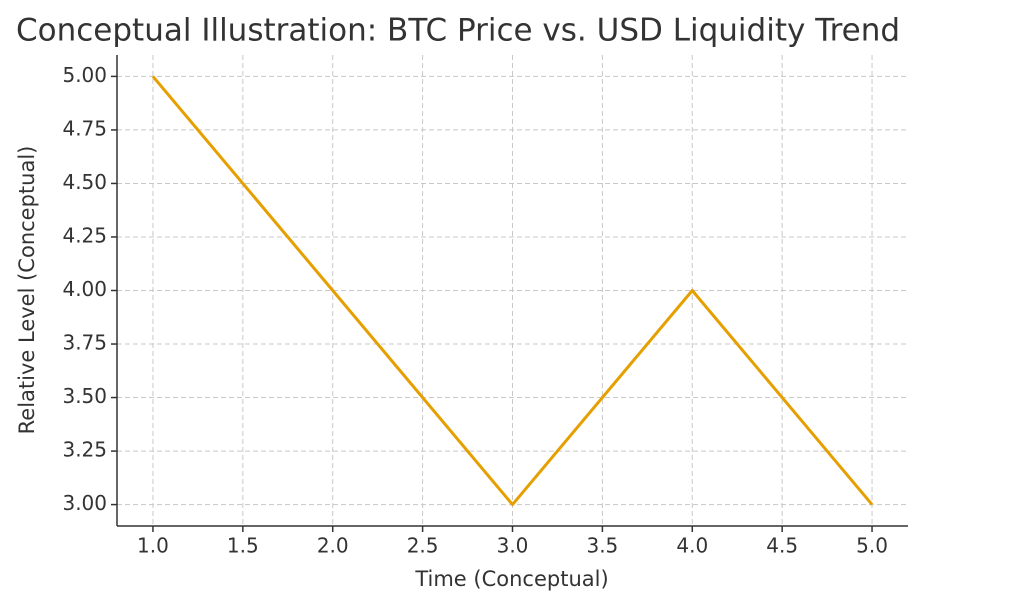  I want to click on y-tick-label: 4.25, so click(84, 235).